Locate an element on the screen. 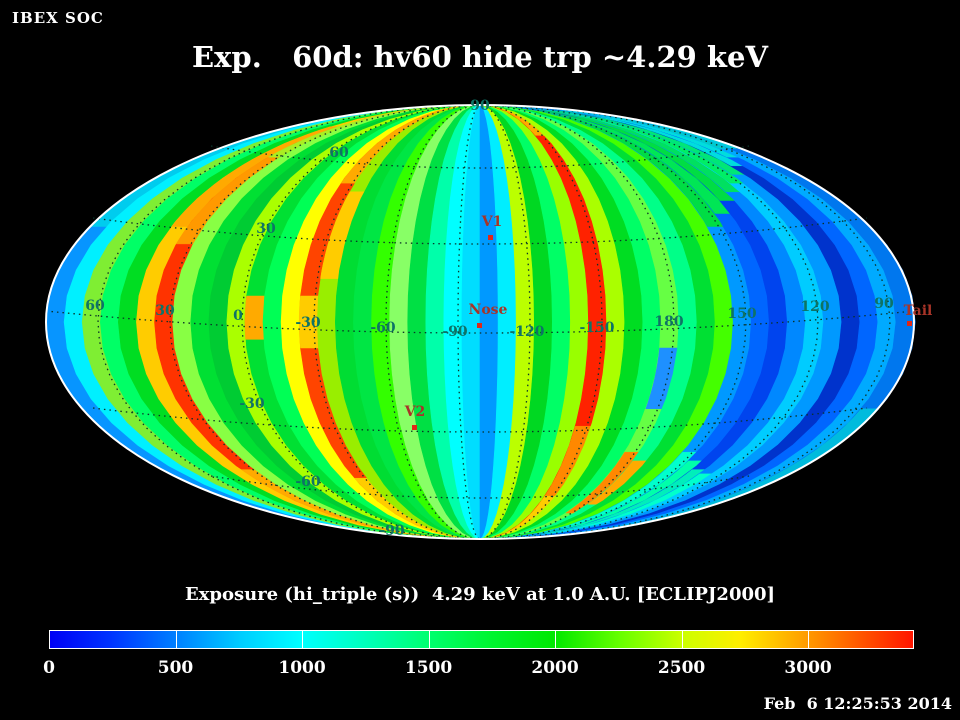 This screenshot has width=960, height=720. longitude-label: 90 is located at coordinates (884, 304).